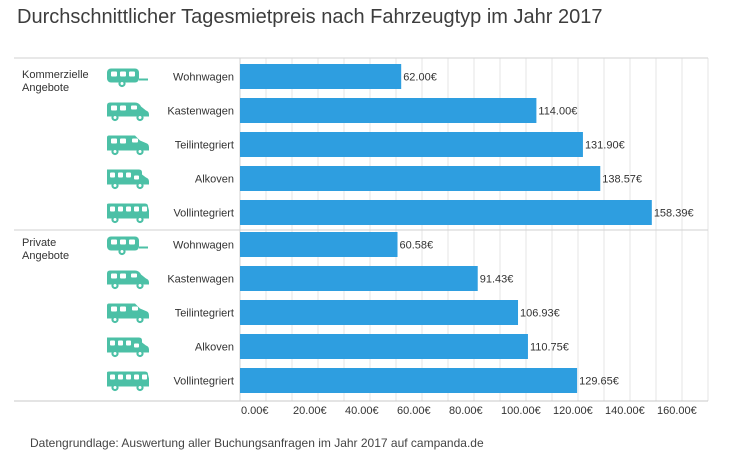  Describe the element at coordinates (39, 243) in the screenshot. I see `group-label-line: Private` at that location.